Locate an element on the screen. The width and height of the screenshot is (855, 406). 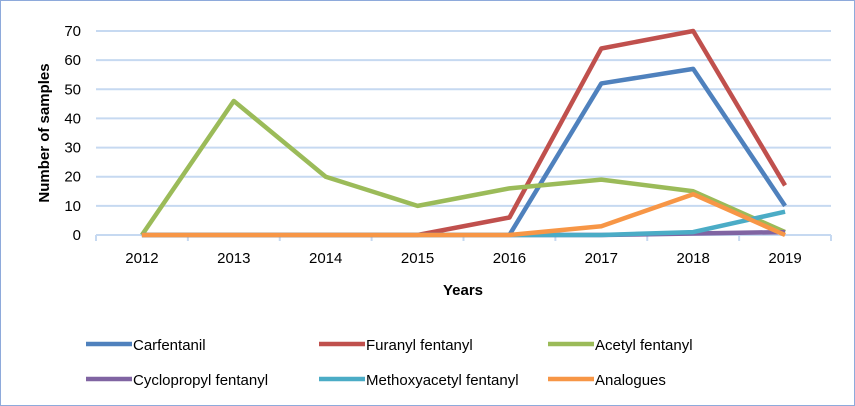
series-line-methoxyacetyl-fentanyl is located at coordinates (463, 223).